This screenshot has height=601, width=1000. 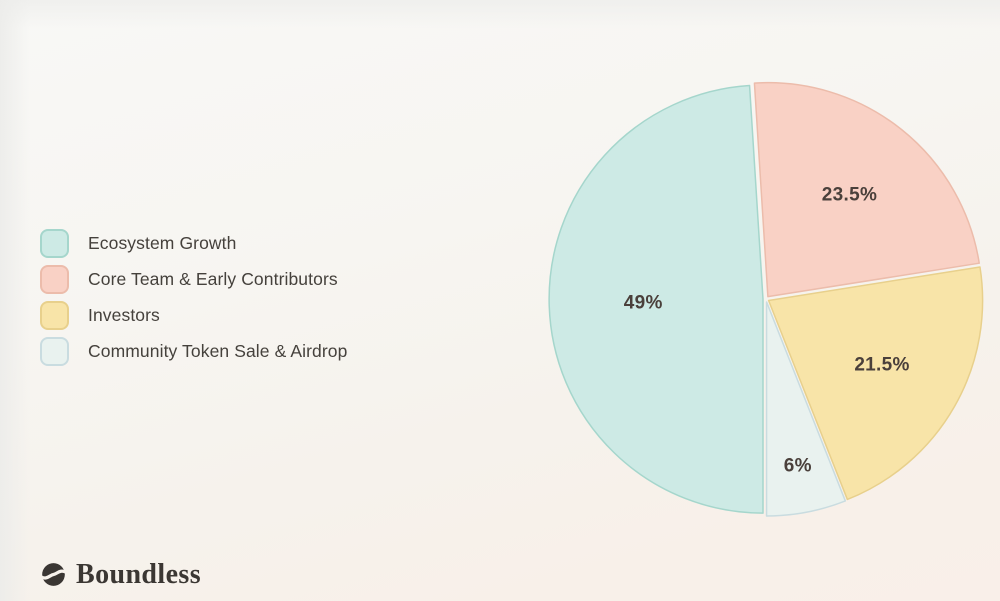 I want to click on slice-value-label: 23.5%, so click(x=849, y=194).